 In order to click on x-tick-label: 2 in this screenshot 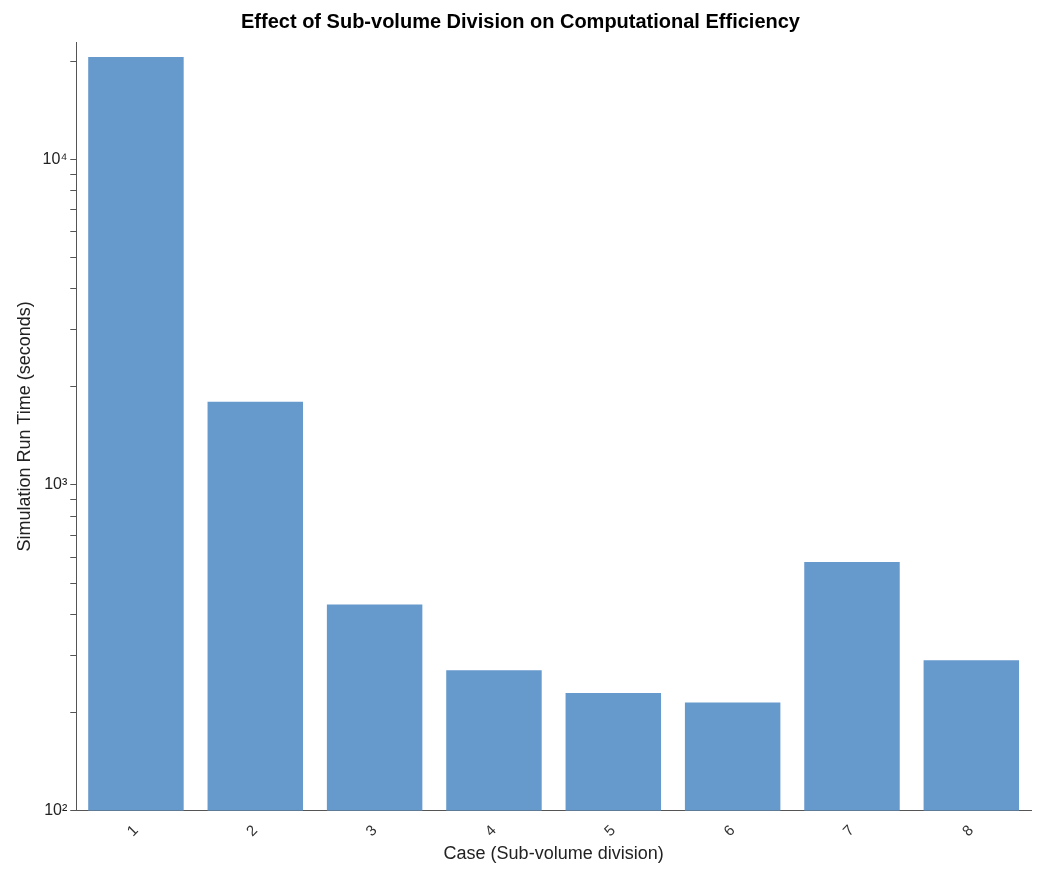, I will do `click(251, 830)`.